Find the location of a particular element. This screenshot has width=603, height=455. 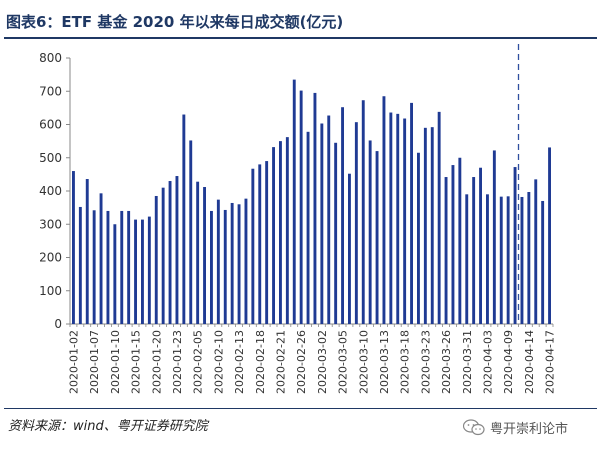

x-tick-label: 2020-03-10 is located at coordinates (363, 362).